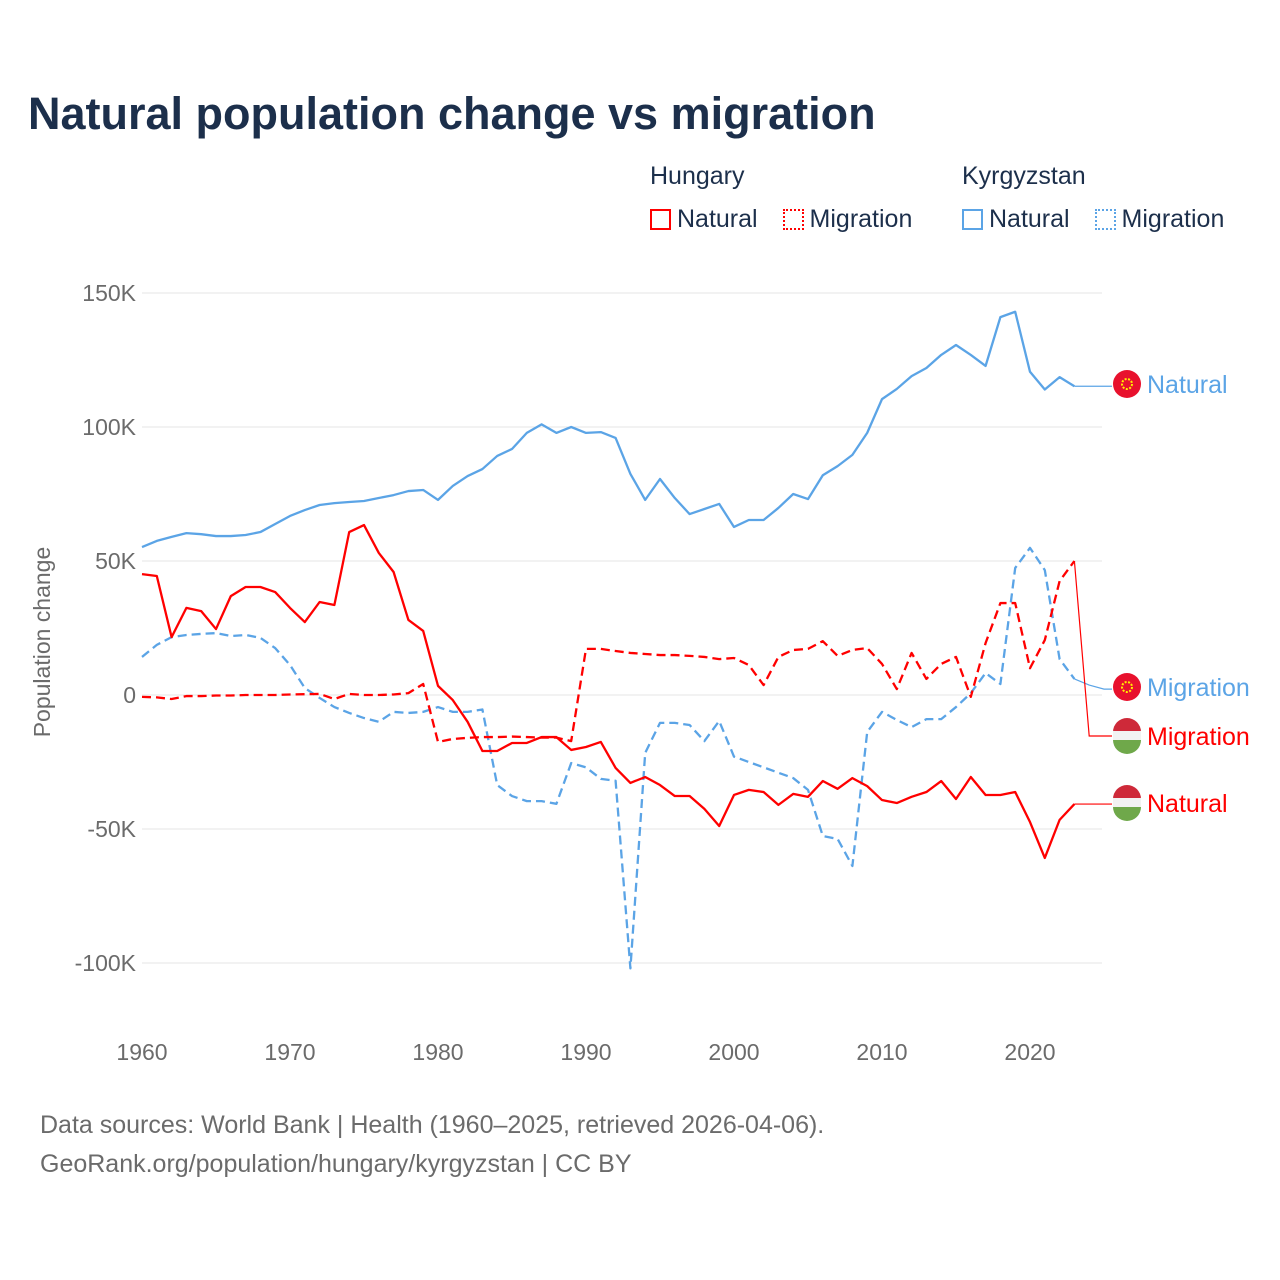  Describe the element at coordinates (697, 176) in the screenshot. I see `legend-title-hungary: Hungary` at that location.